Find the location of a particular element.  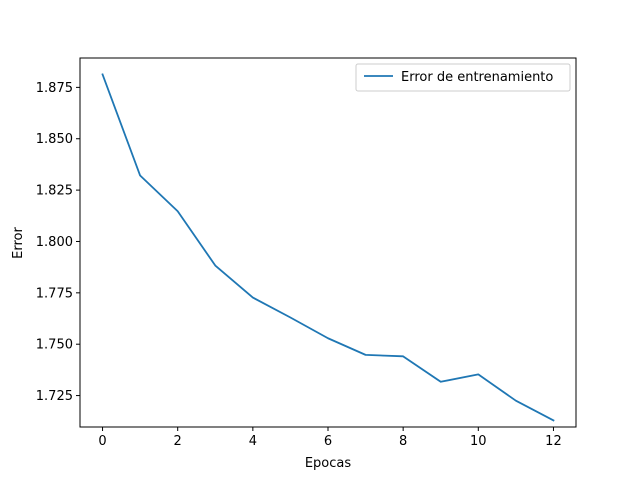

y-tick-label: 1.850 is located at coordinates (54, 139).